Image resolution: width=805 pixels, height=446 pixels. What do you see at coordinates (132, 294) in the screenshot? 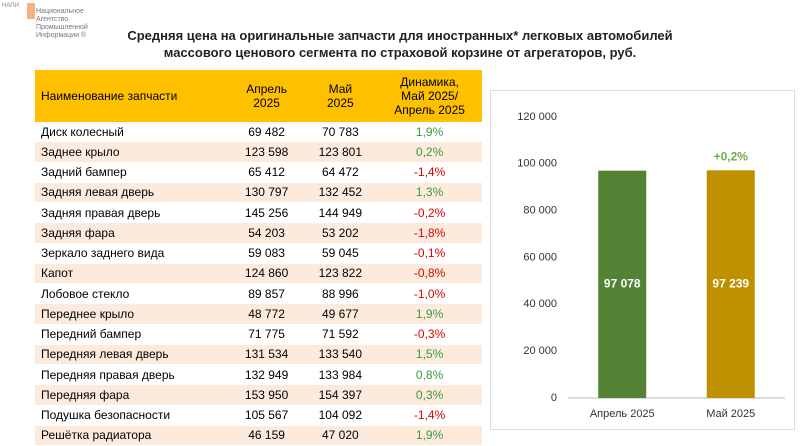
I see `cell: Лобовое стекло` at bounding box center [132, 294].